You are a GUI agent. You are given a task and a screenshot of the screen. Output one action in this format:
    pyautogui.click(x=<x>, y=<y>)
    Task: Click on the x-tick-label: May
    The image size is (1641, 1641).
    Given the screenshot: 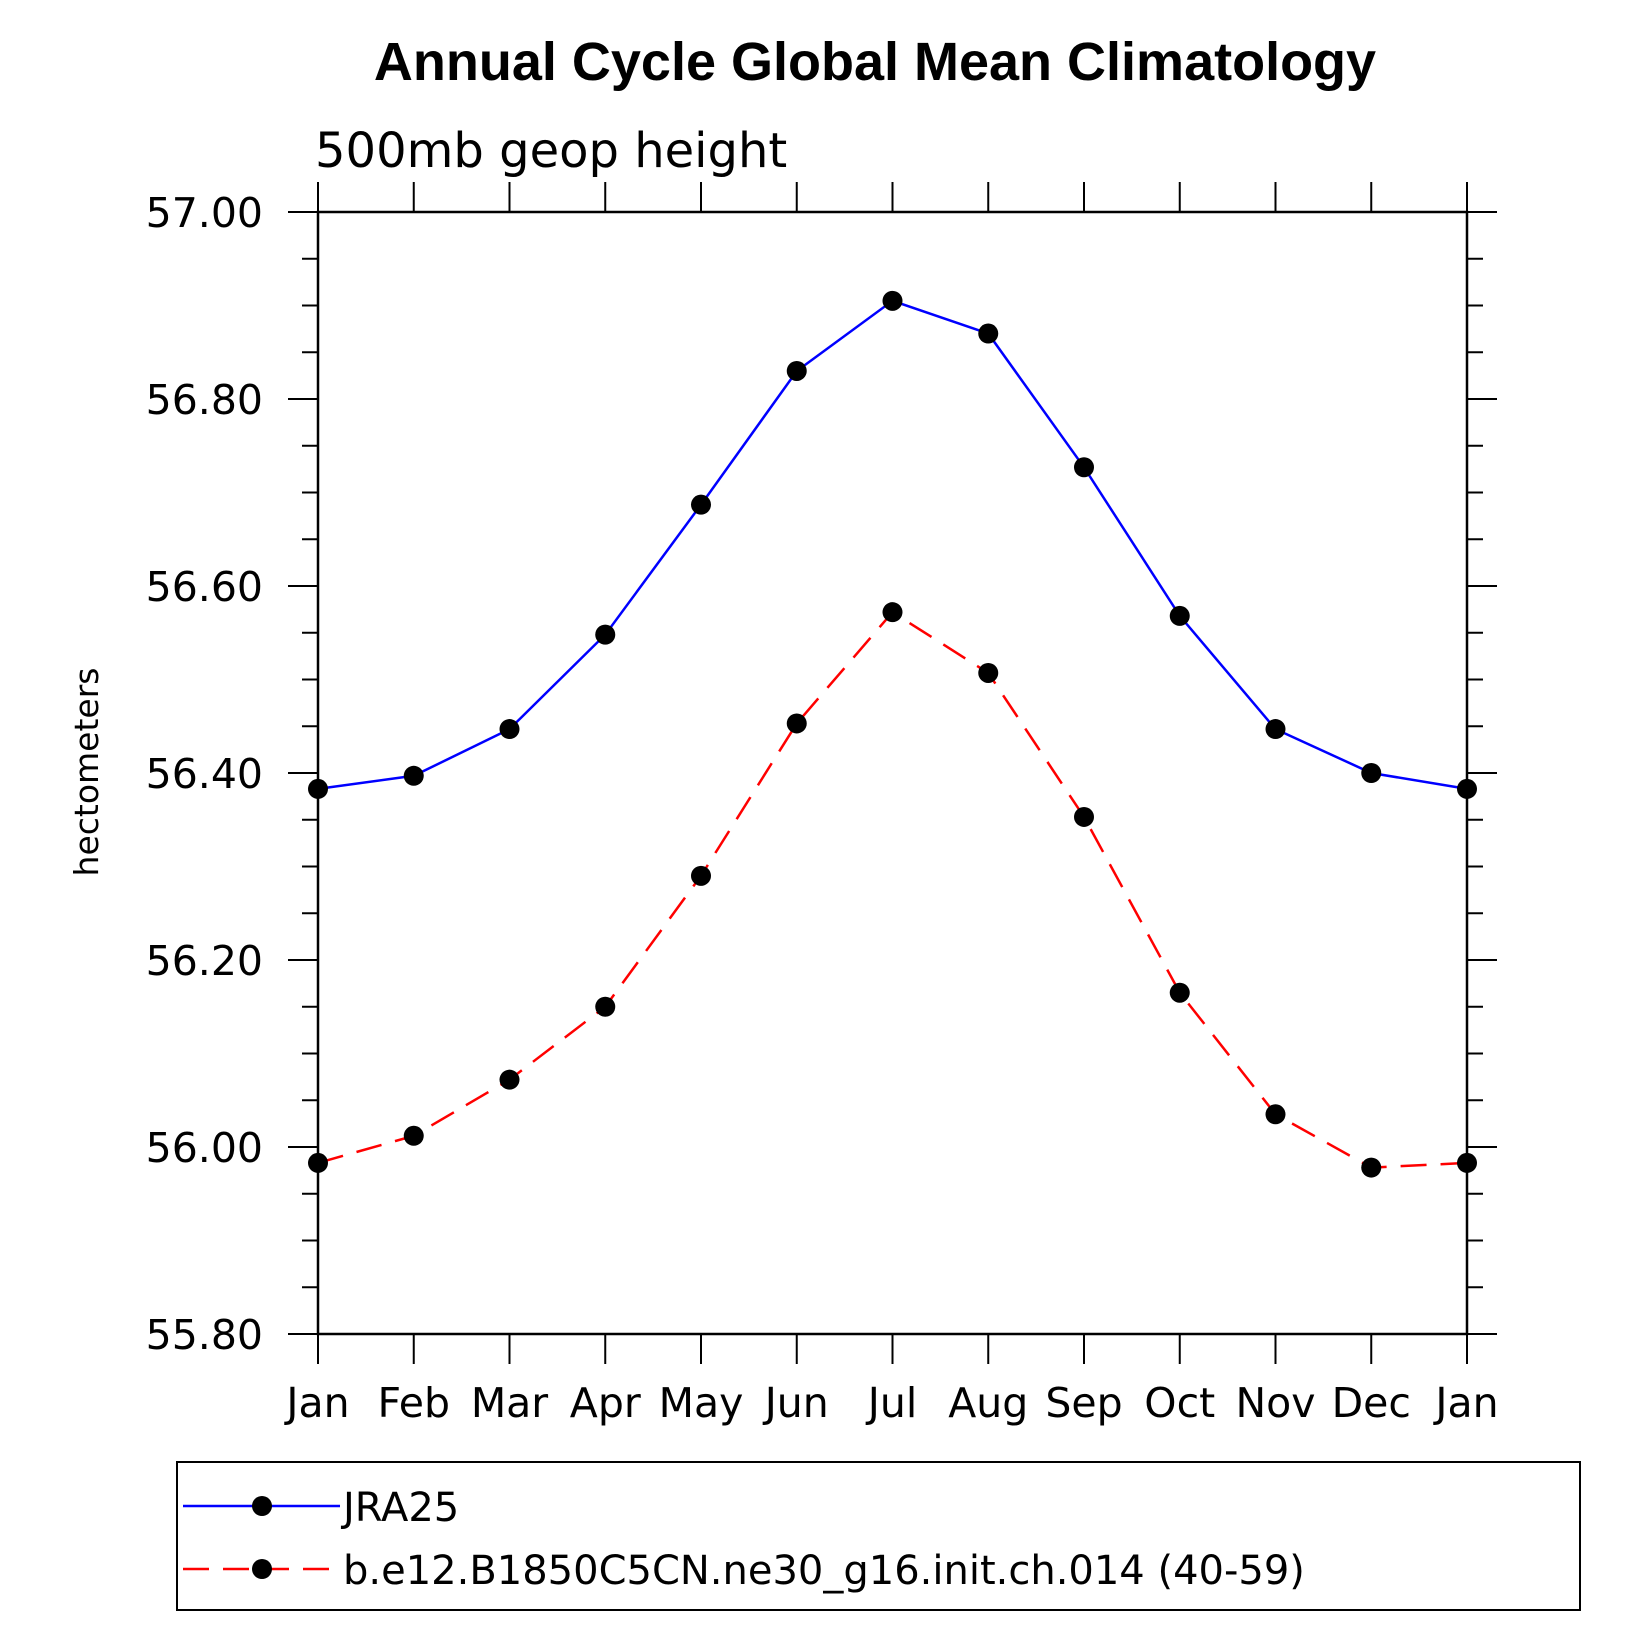 What is the action you would take?
    pyautogui.click(x=701, y=1403)
    